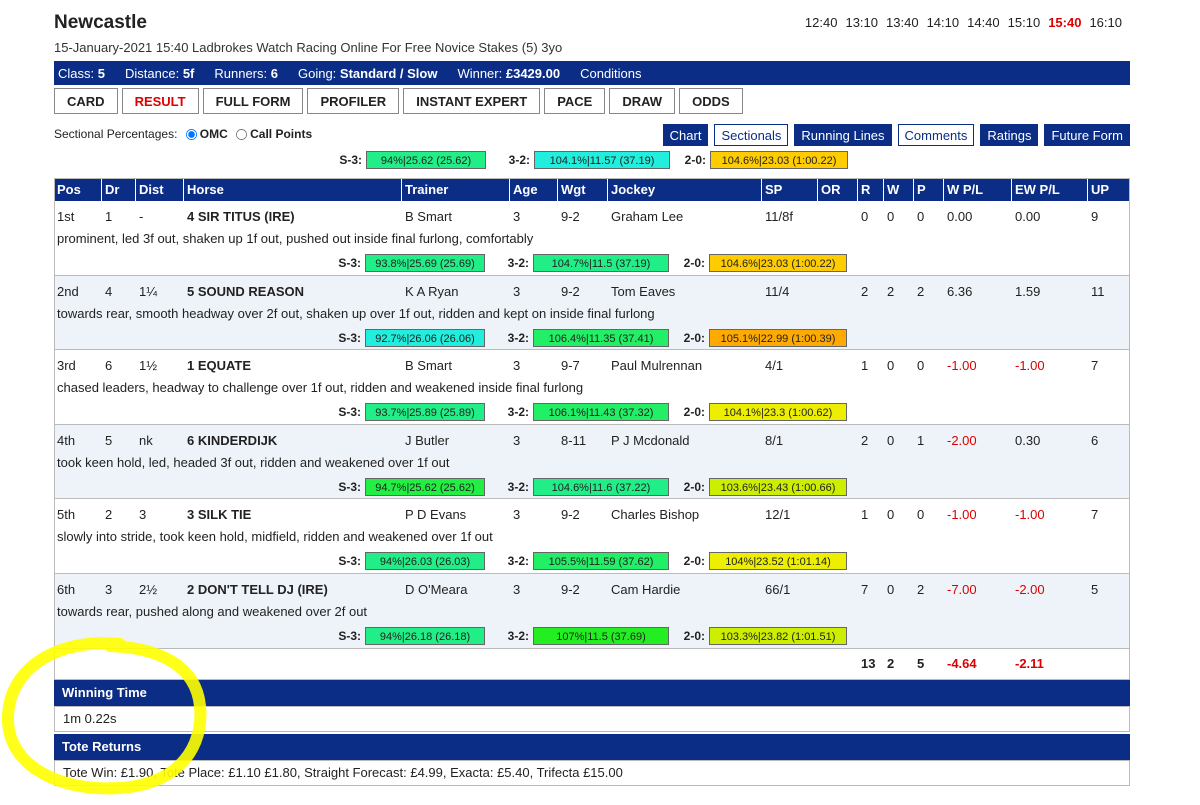 The image size is (1200, 805). Describe the element at coordinates (694, 263) in the screenshot. I see `s20-label: 2-0:` at that location.